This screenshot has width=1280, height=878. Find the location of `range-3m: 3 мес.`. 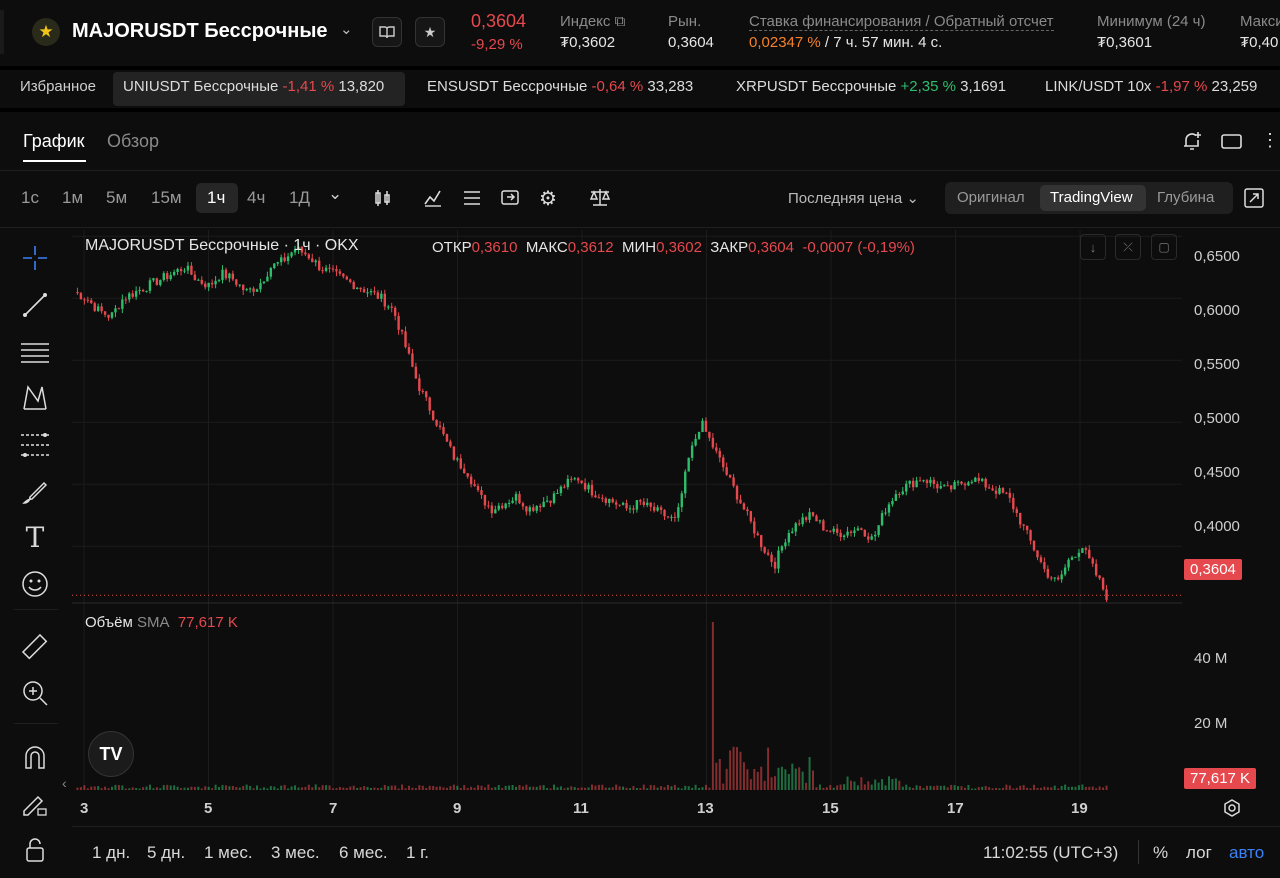

range-3m: 3 мес. is located at coordinates (295, 852).